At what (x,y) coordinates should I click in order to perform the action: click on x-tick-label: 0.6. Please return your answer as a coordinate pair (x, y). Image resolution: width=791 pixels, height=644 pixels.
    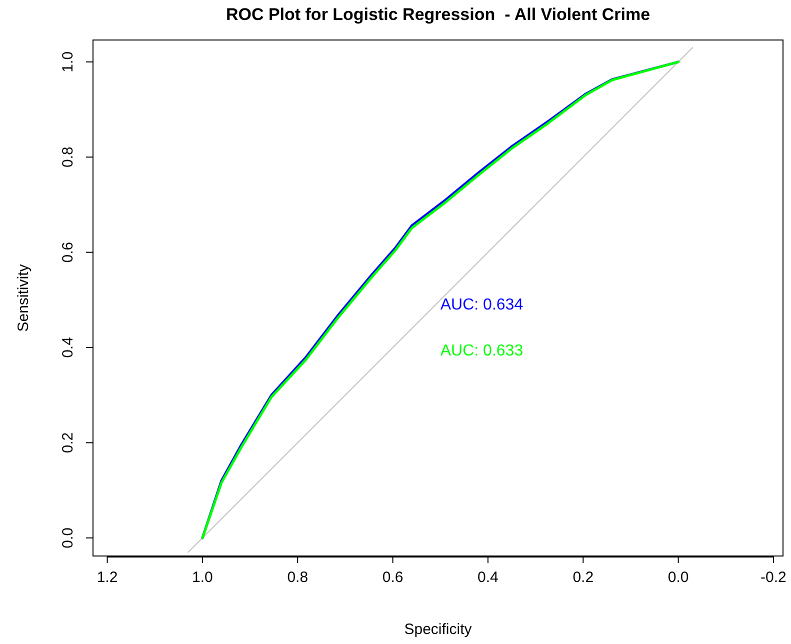
    Looking at the image, I should click on (393, 577).